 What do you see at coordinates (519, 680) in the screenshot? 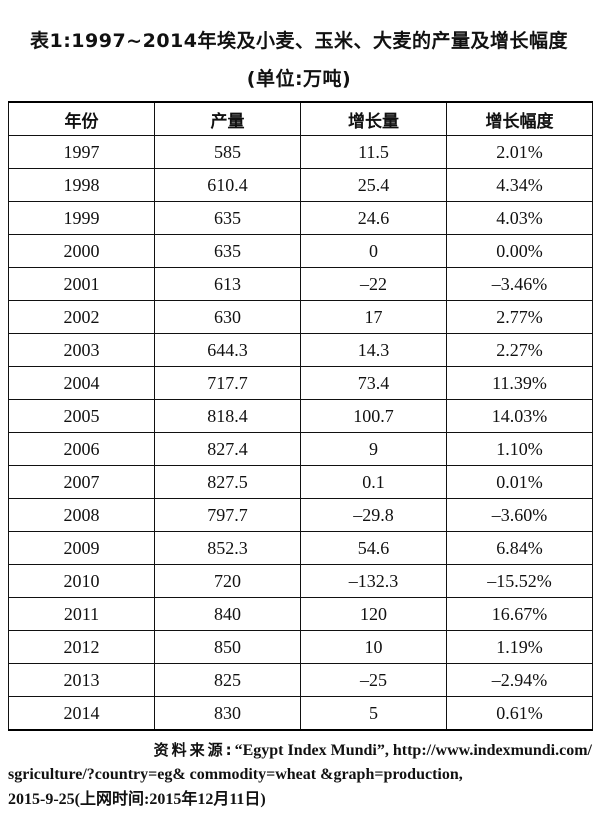
I see `cell-growth-rate: –2.94%` at bounding box center [519, 680].